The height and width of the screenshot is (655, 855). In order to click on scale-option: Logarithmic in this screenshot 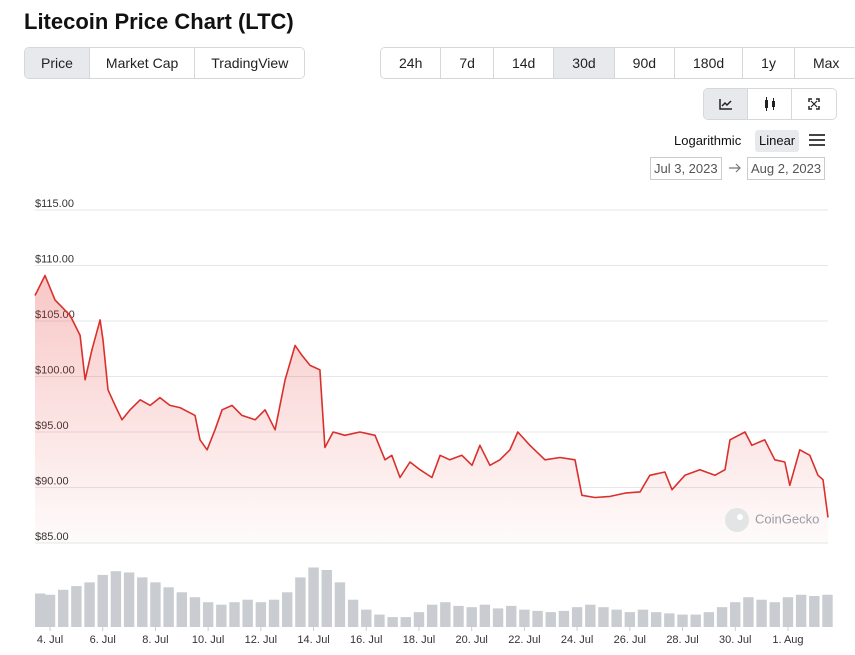, I will do `click(708, 140)`.